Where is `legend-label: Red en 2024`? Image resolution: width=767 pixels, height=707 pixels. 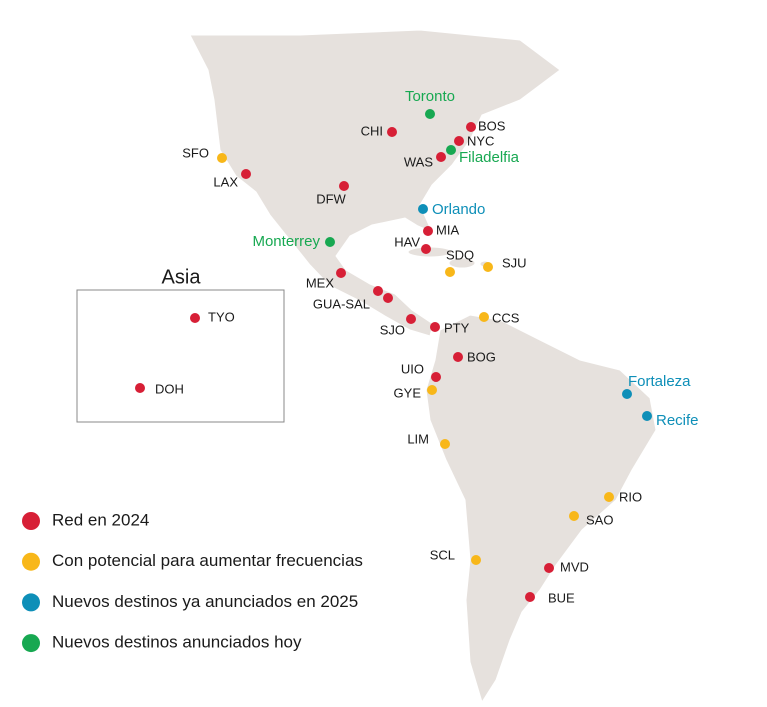
legend-label: Red en 2024 is located at coordinates (100, 519).